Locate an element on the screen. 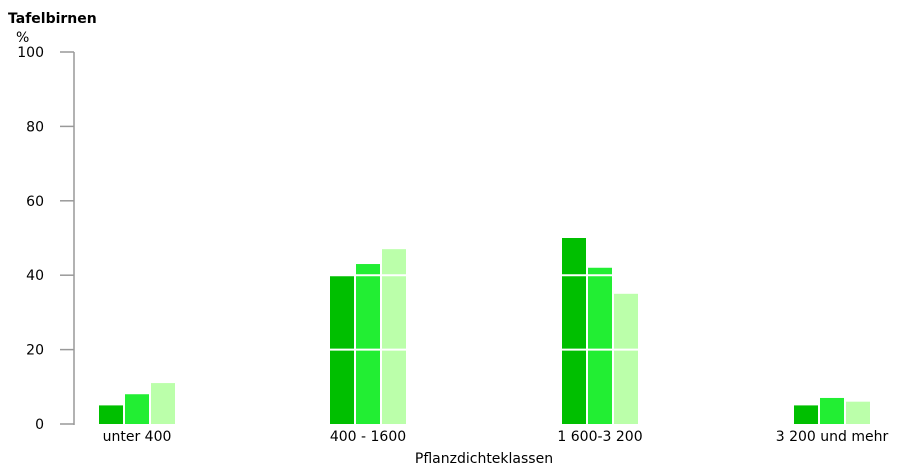  x-category-label: 400 - 1600 is located at coordinates (368, 437).